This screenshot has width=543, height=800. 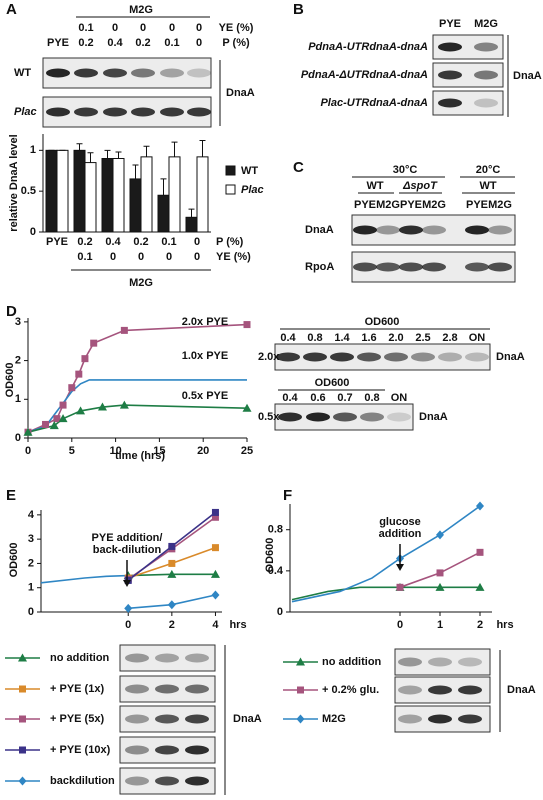 I want to click on temp-label: 30°C, so click(x=405, y=170).